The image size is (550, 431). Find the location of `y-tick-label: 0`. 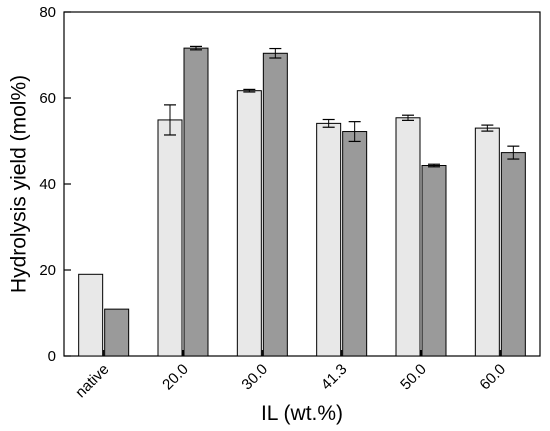

y-tick-label: 0 is located at coordinates (52, 356).